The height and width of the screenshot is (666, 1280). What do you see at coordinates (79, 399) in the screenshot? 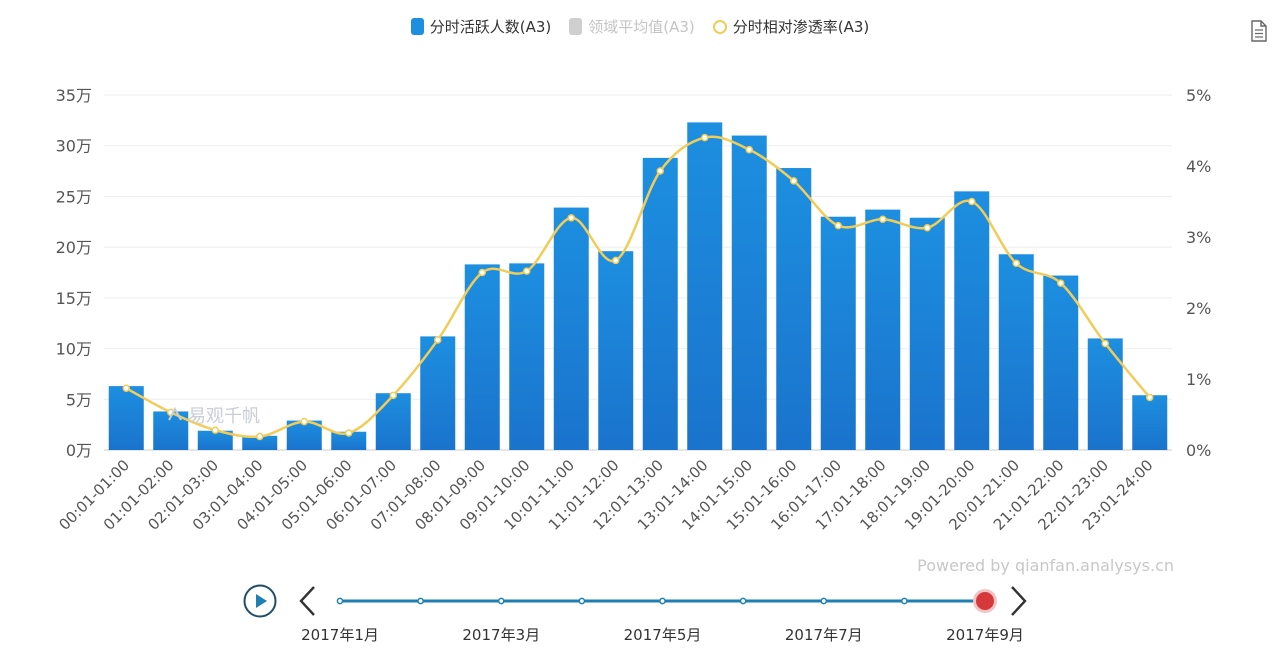
I see `y-left-tick-label: 5万` at bounding box center [79, 399].